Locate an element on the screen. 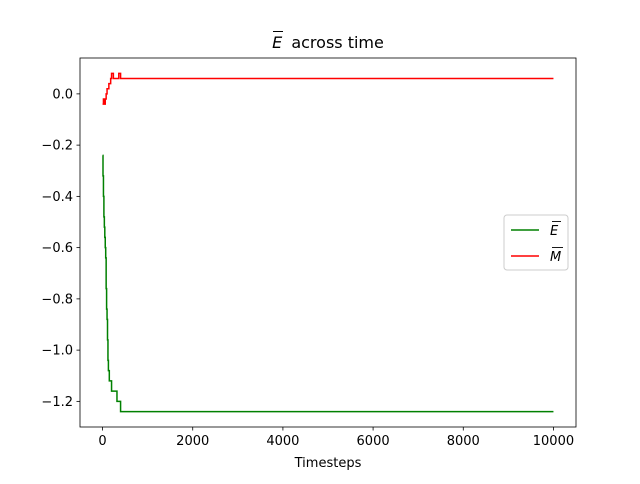  legend-label-m: M is located at coordinates (555, 257).